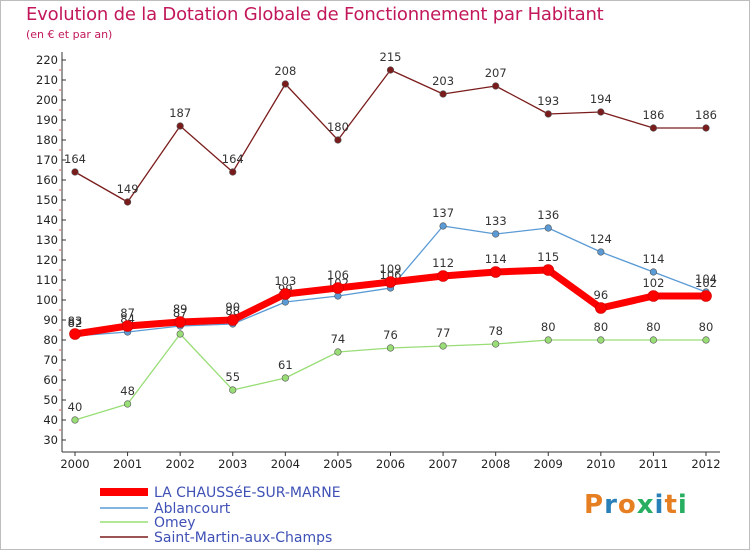  I want to click on data-label: 77, so click(443, 333).